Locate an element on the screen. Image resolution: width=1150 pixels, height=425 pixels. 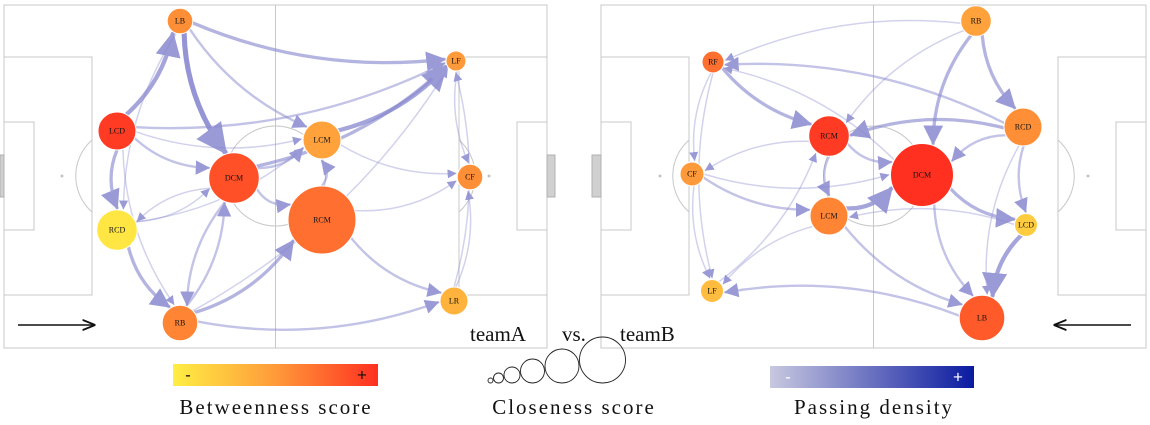
pass-edge-teamB-RCD-DCM is located at coordinates (979, 148).